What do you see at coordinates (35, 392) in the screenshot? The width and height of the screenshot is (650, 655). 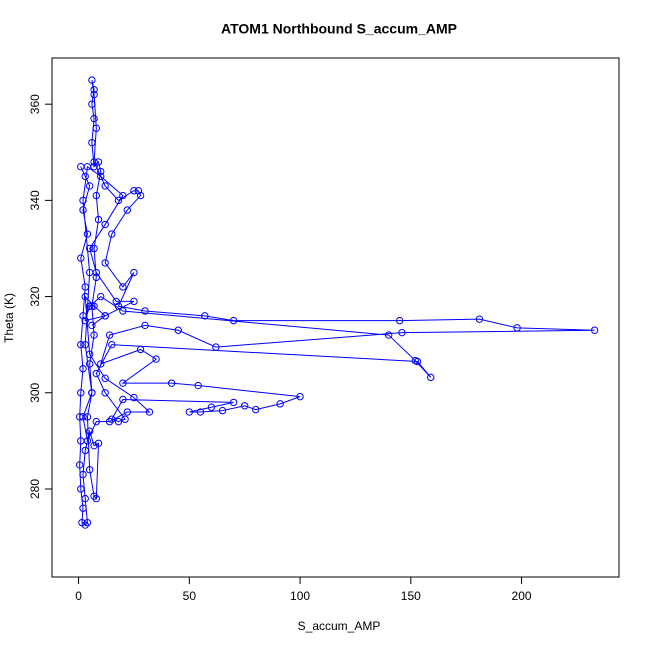 I see `y-tick-label: 300` at bounding box center [35, 392].